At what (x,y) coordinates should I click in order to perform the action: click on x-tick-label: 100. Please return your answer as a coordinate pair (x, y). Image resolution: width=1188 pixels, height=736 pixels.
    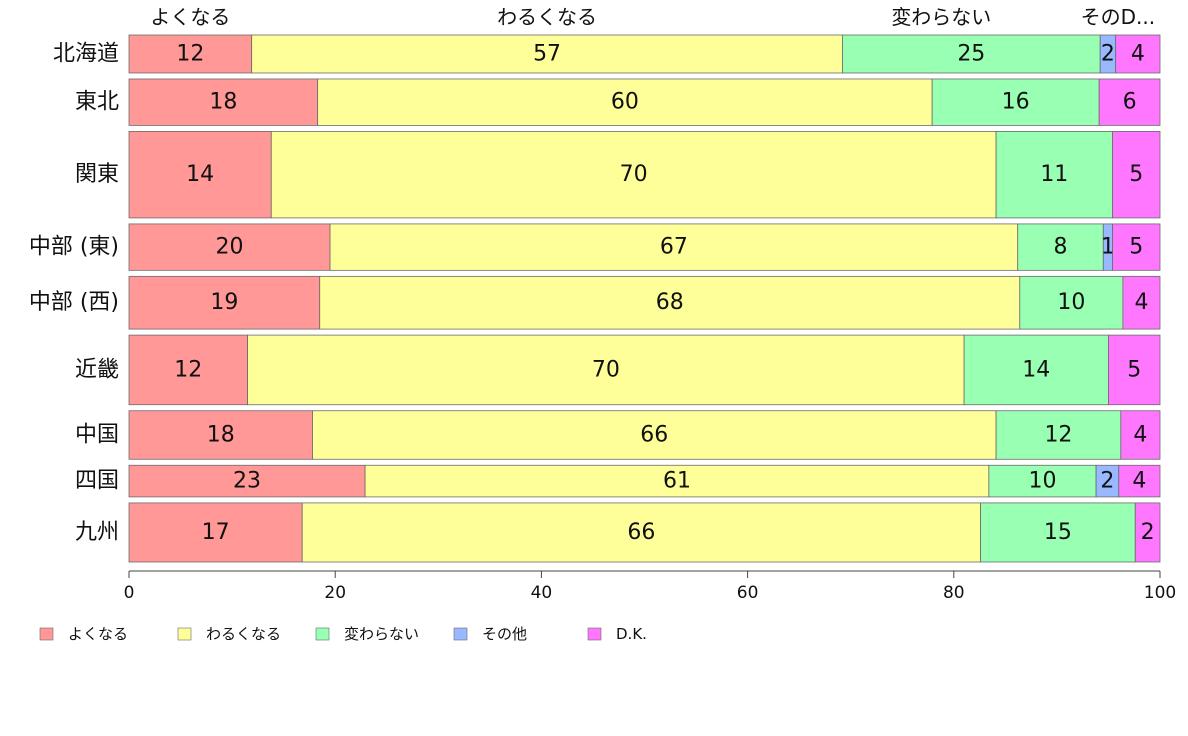
    Looking at the image, I should click on (1160, 593).